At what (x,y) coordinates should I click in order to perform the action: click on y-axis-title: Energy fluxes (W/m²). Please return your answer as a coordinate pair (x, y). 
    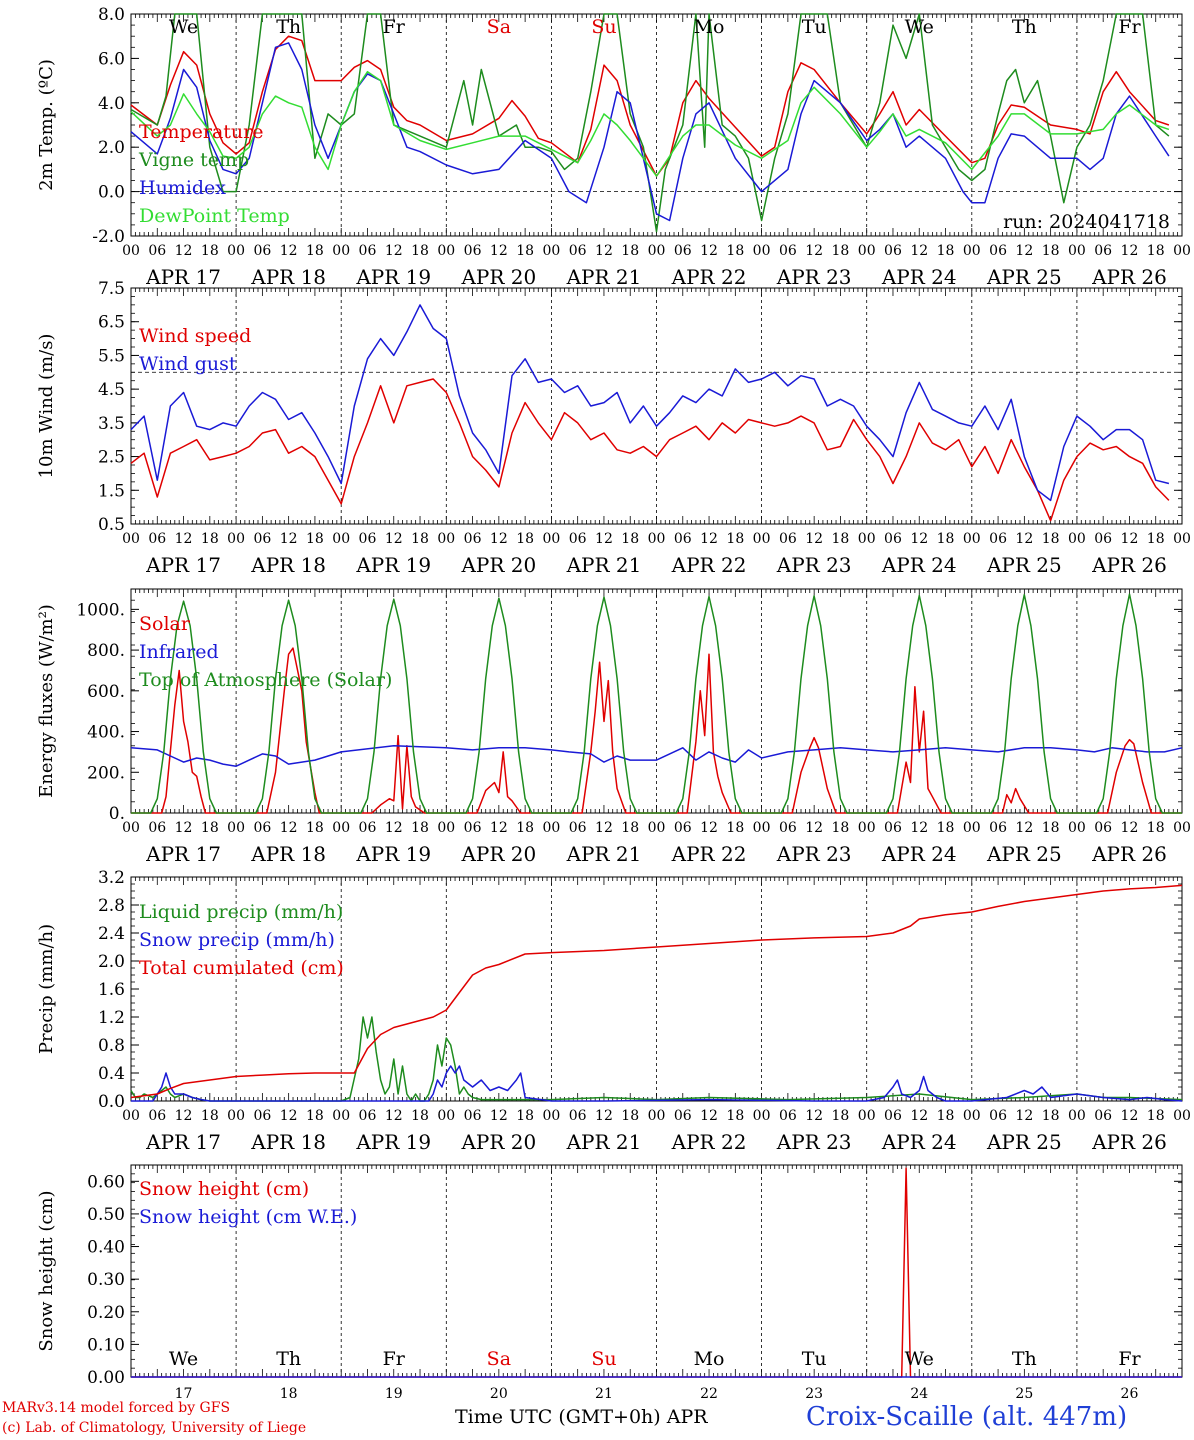
    Looking at the image, I should click on (46, 701).